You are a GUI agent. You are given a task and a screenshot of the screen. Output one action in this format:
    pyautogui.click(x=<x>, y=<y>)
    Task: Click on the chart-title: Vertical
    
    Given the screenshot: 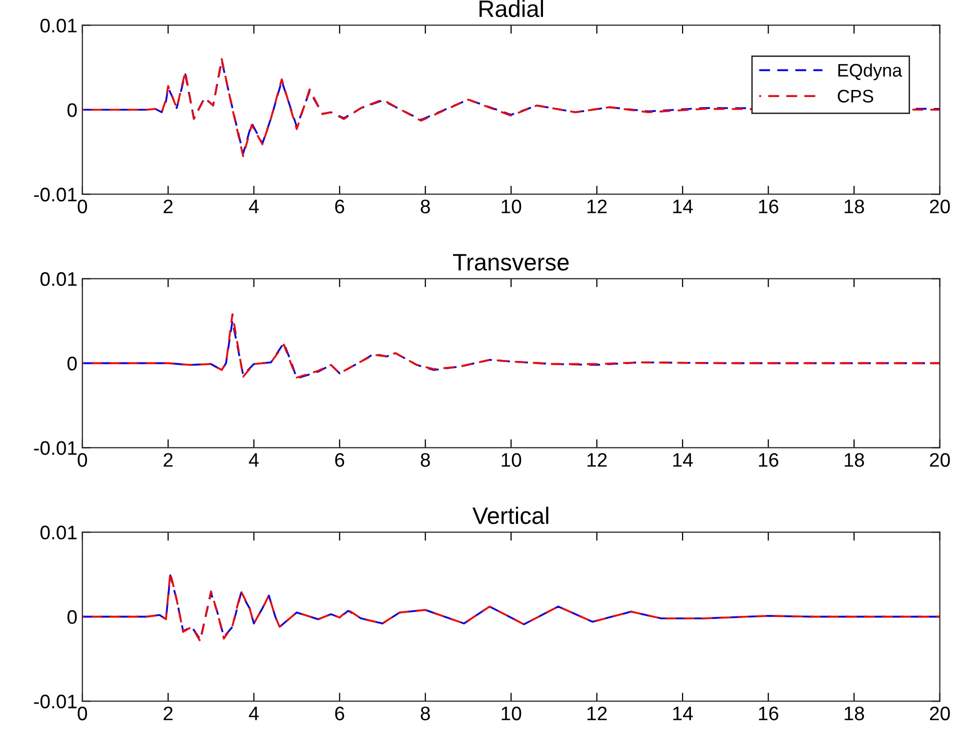 What is the action you would take?
    pyautogui.click(x=510, y=515)
    